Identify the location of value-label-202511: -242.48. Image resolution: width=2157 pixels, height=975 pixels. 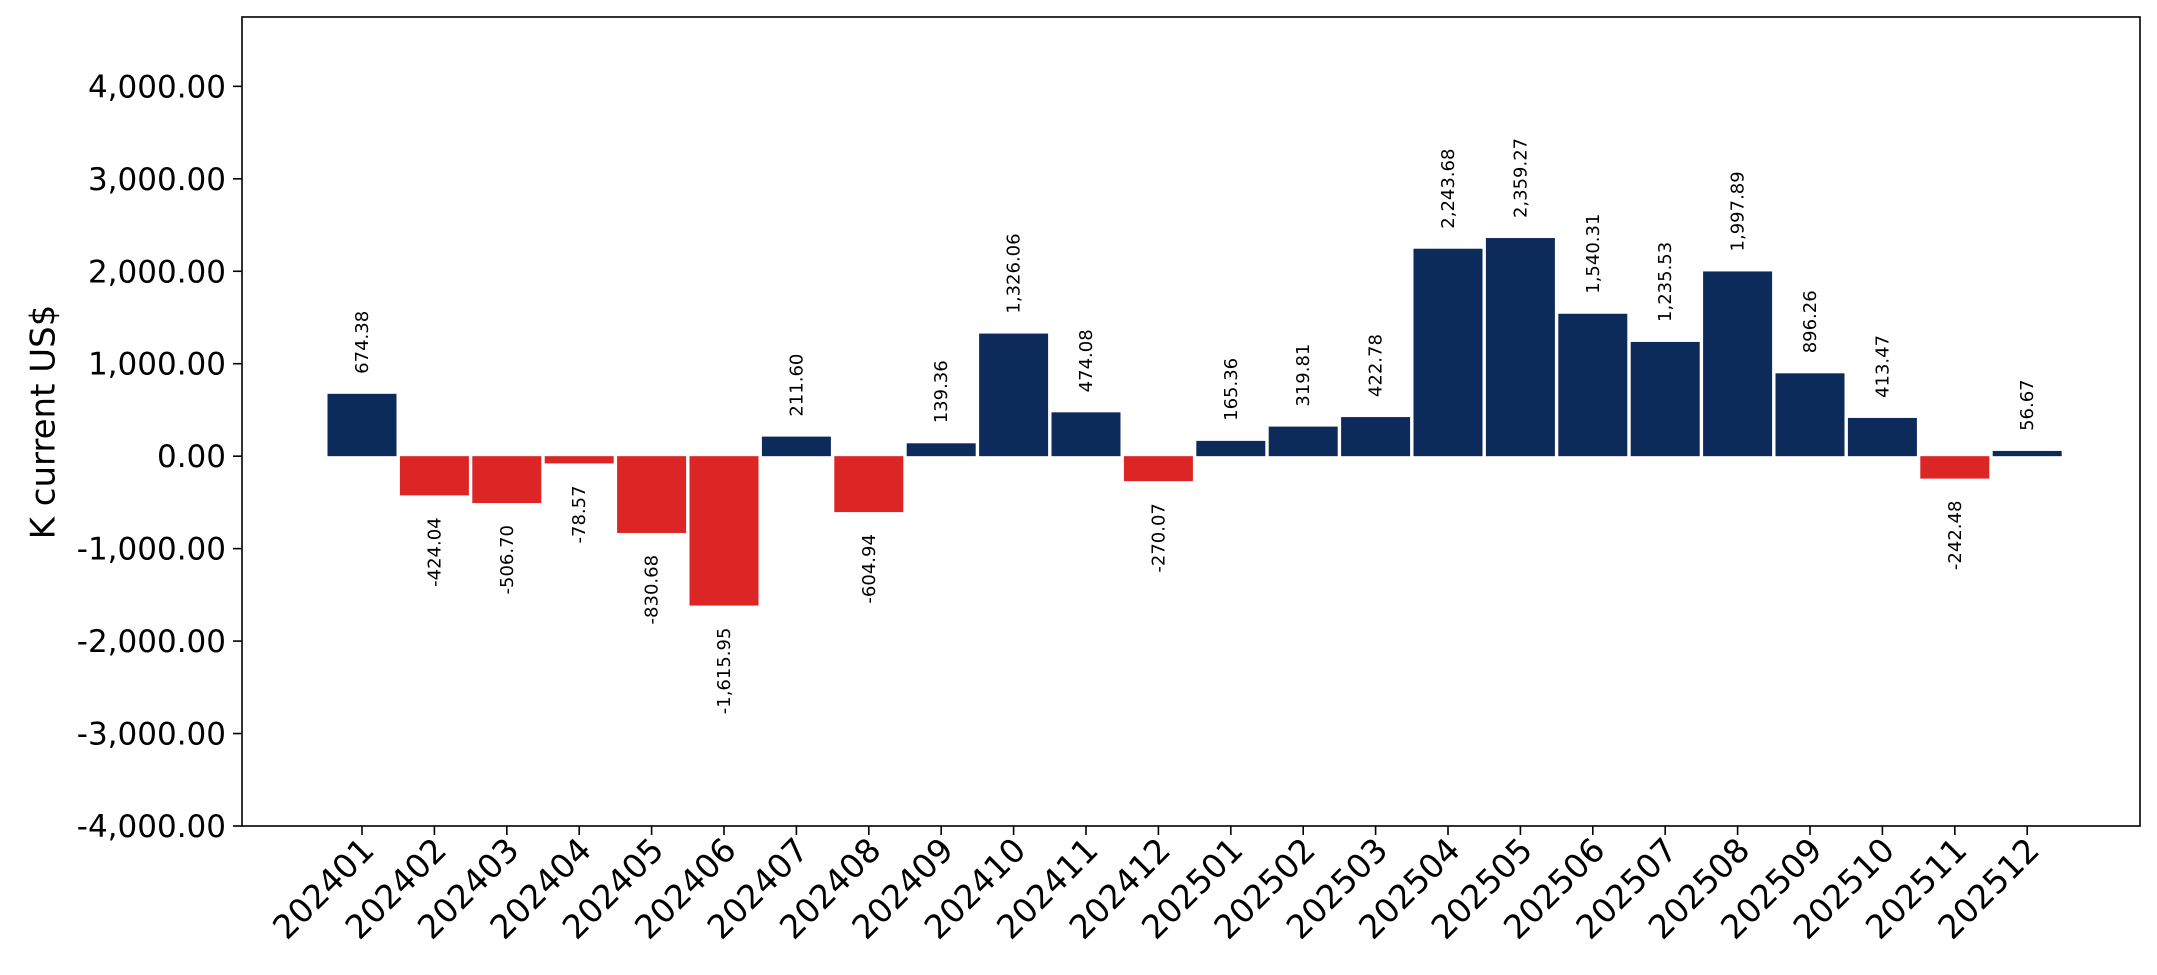
(1955, 535).